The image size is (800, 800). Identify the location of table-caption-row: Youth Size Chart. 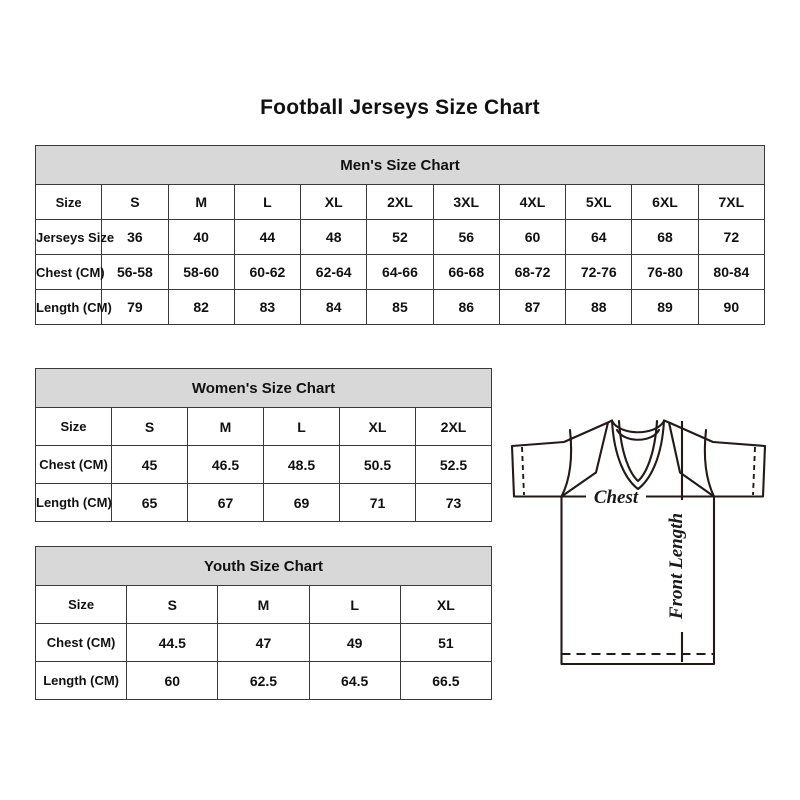
(263, 566).